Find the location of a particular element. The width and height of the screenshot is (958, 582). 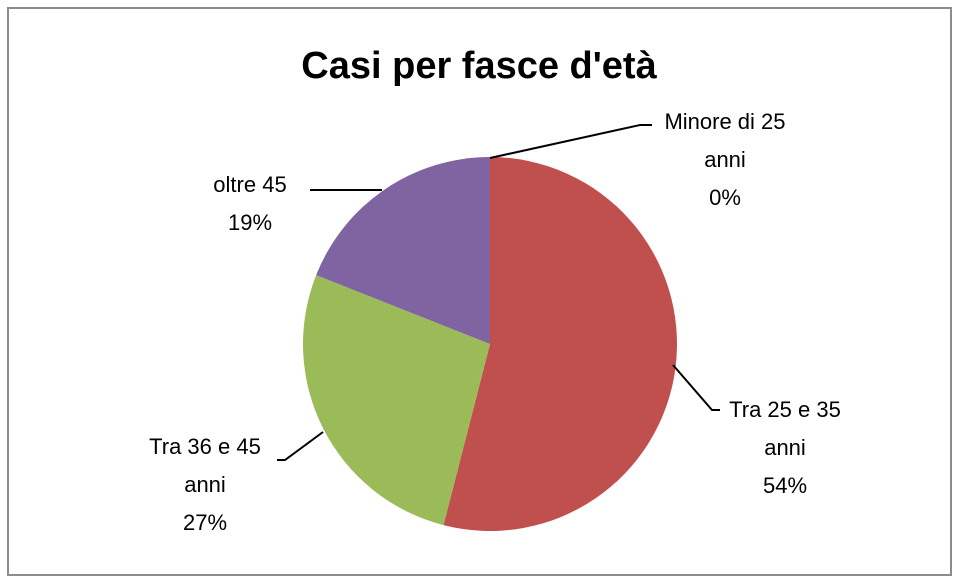

data-label: Tra 25 e 35 anni 54% is located at coordinates (785, 448).